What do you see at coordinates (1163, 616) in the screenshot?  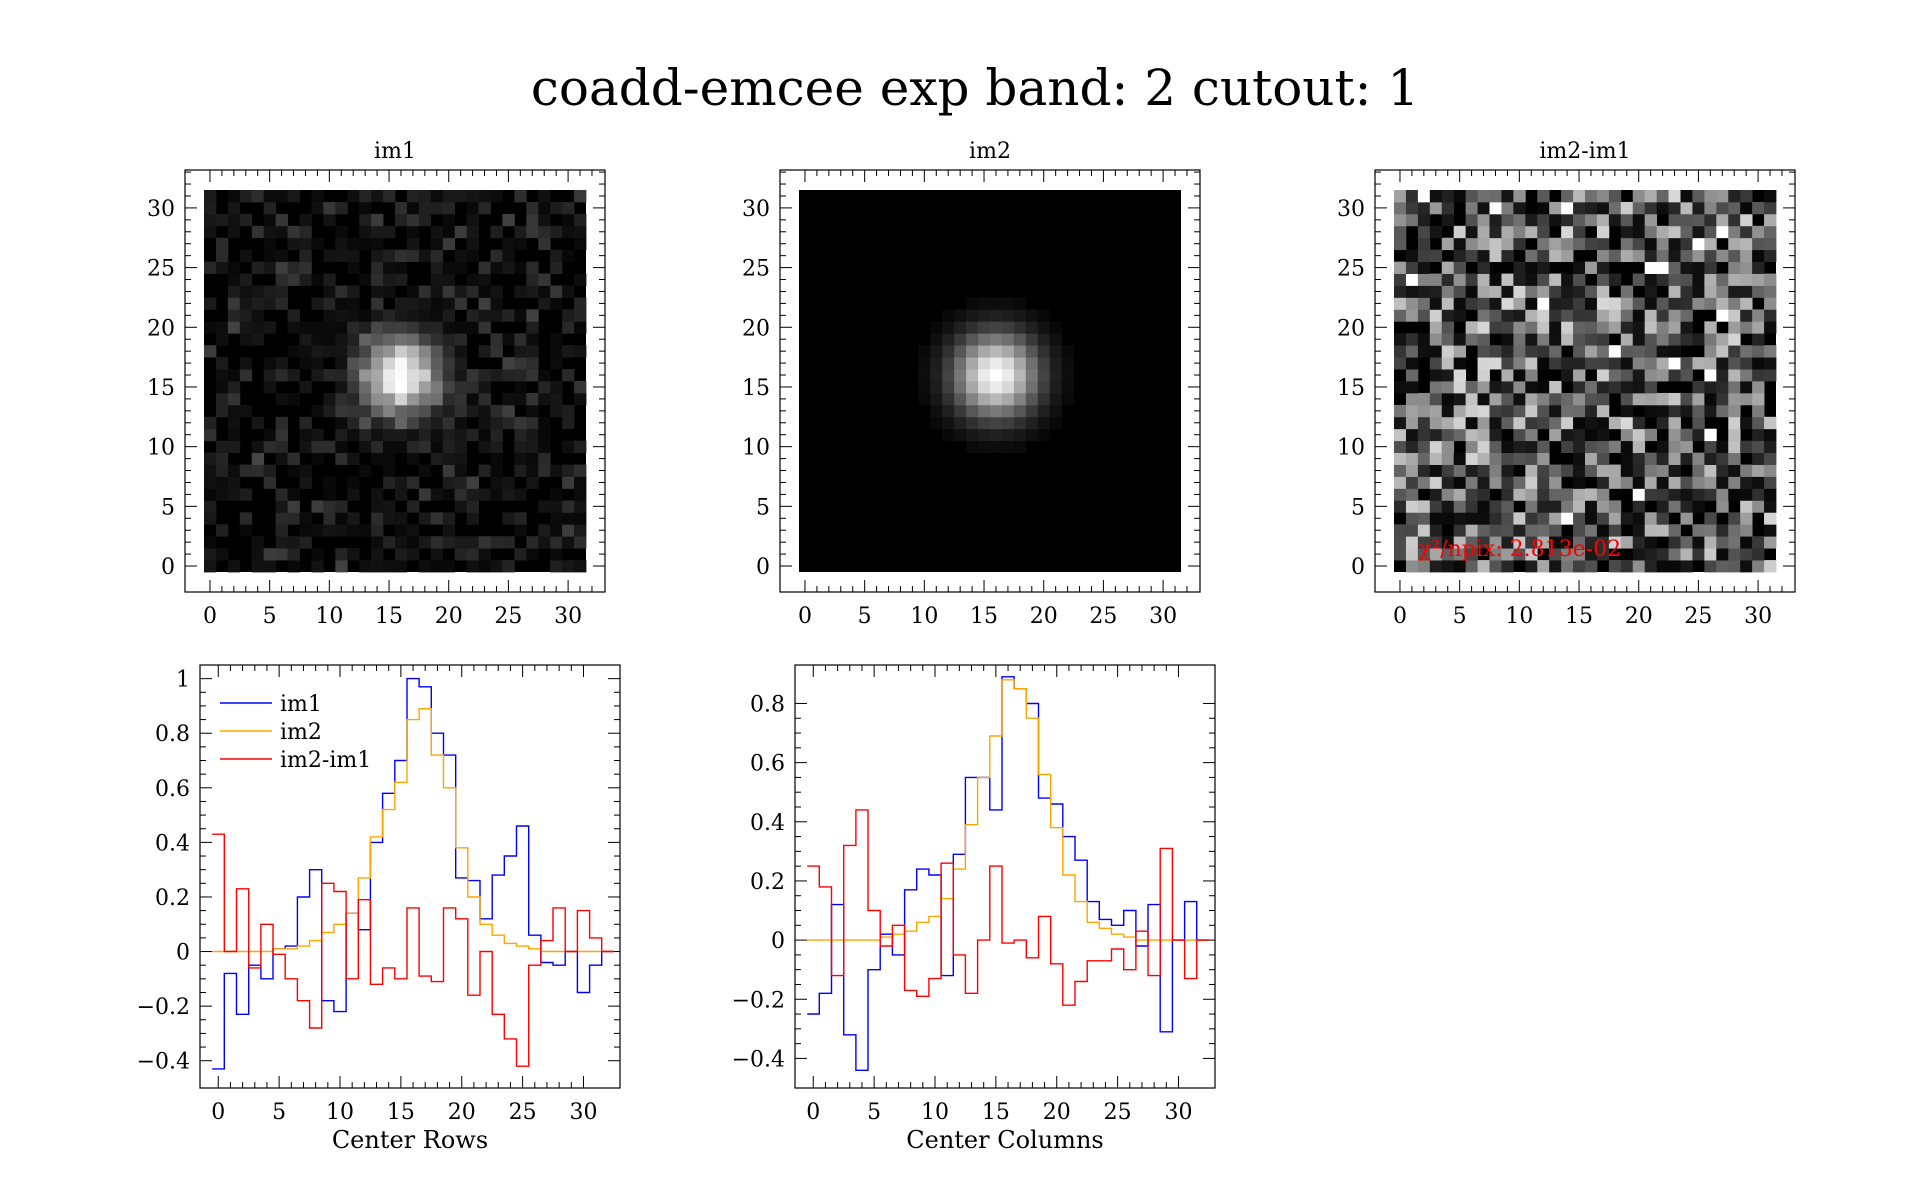 I see `heatmap-xtick-label: 30` at bounding box center [1163, 616].